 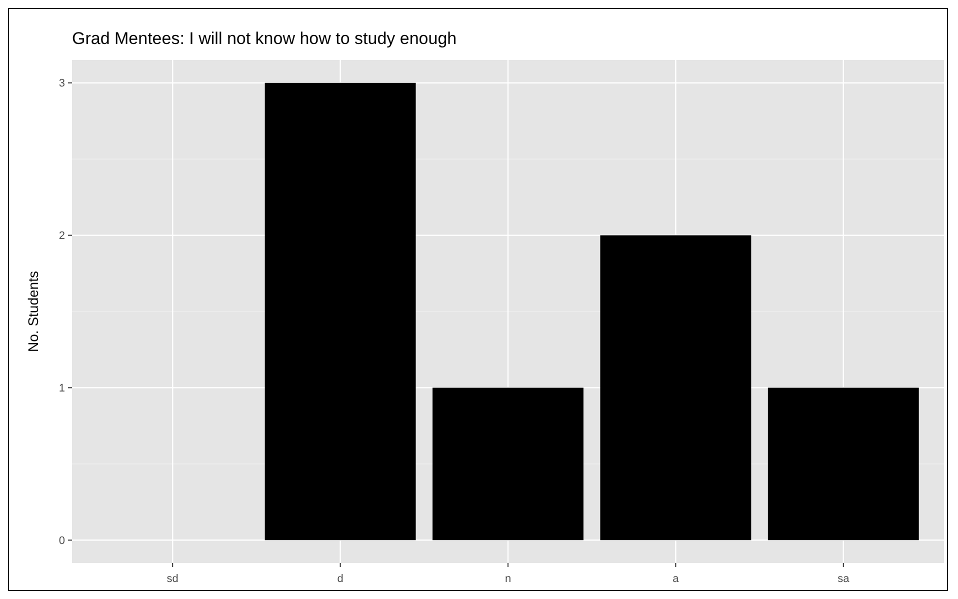 What do you see at coordinates (61, 540) in the screenshot?
I see `y-tick-label: 0` at bounding box center [61, 540].